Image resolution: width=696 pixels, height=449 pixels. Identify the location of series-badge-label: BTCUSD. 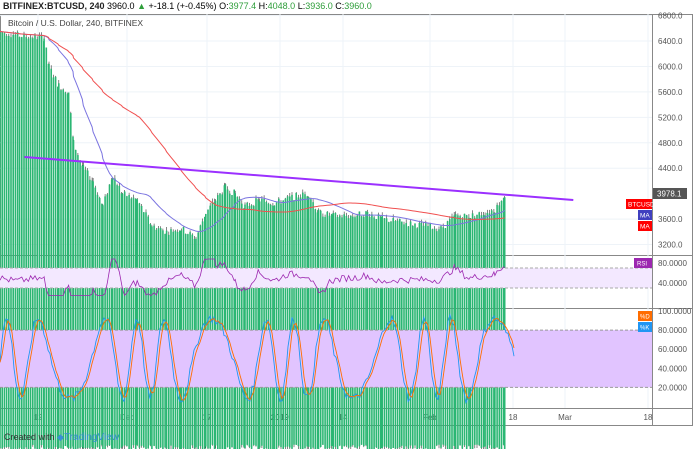
(641, 205).